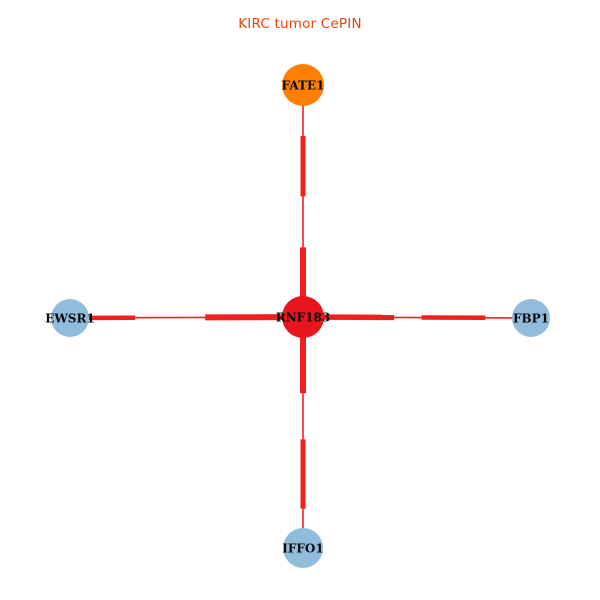  I want to click on graph-node-iffo1, so click(303, 548).